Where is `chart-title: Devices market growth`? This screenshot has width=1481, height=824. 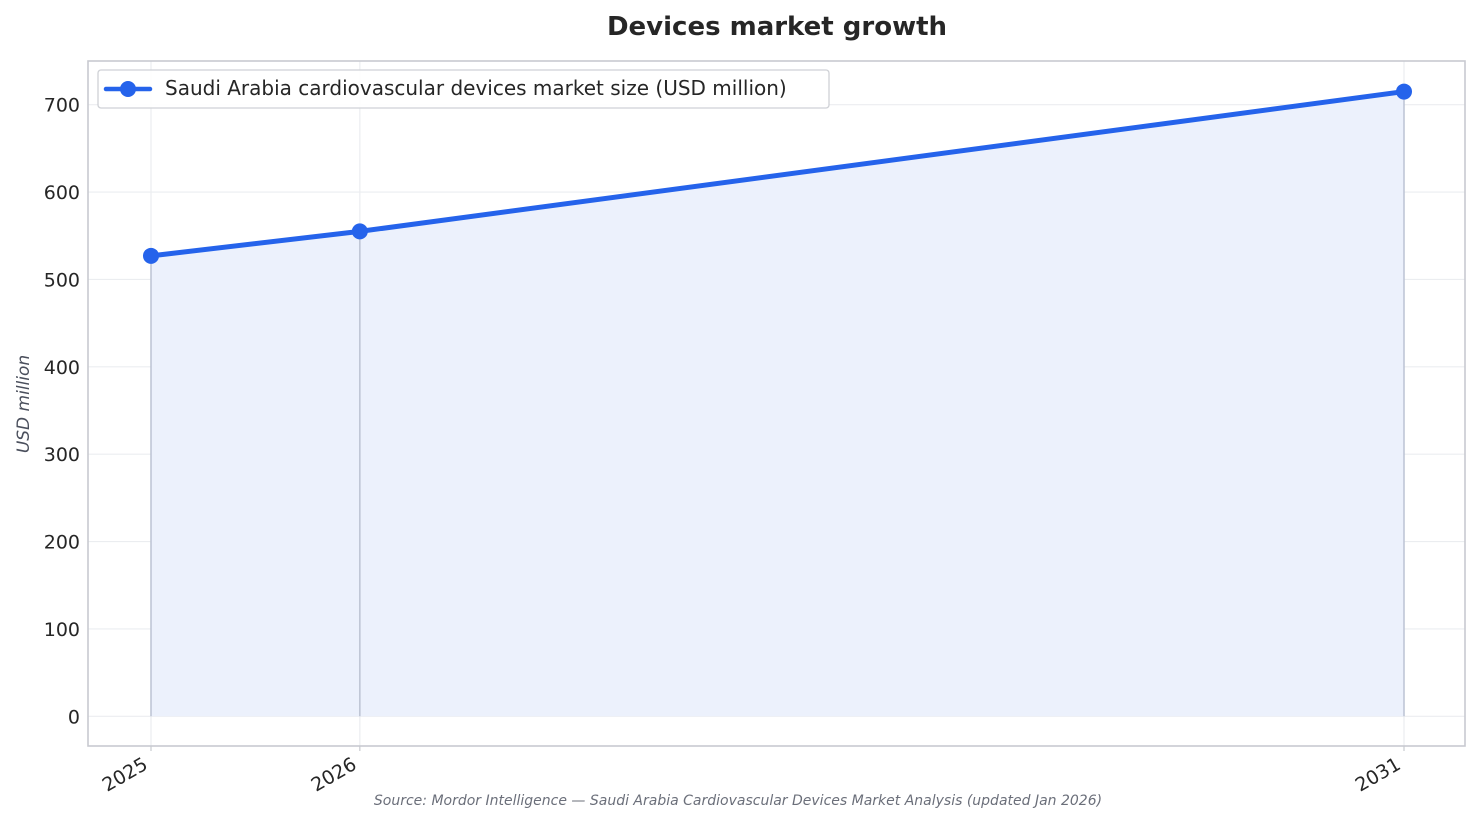
chart-title: Devices market growth is located at coordinates (777, 27).